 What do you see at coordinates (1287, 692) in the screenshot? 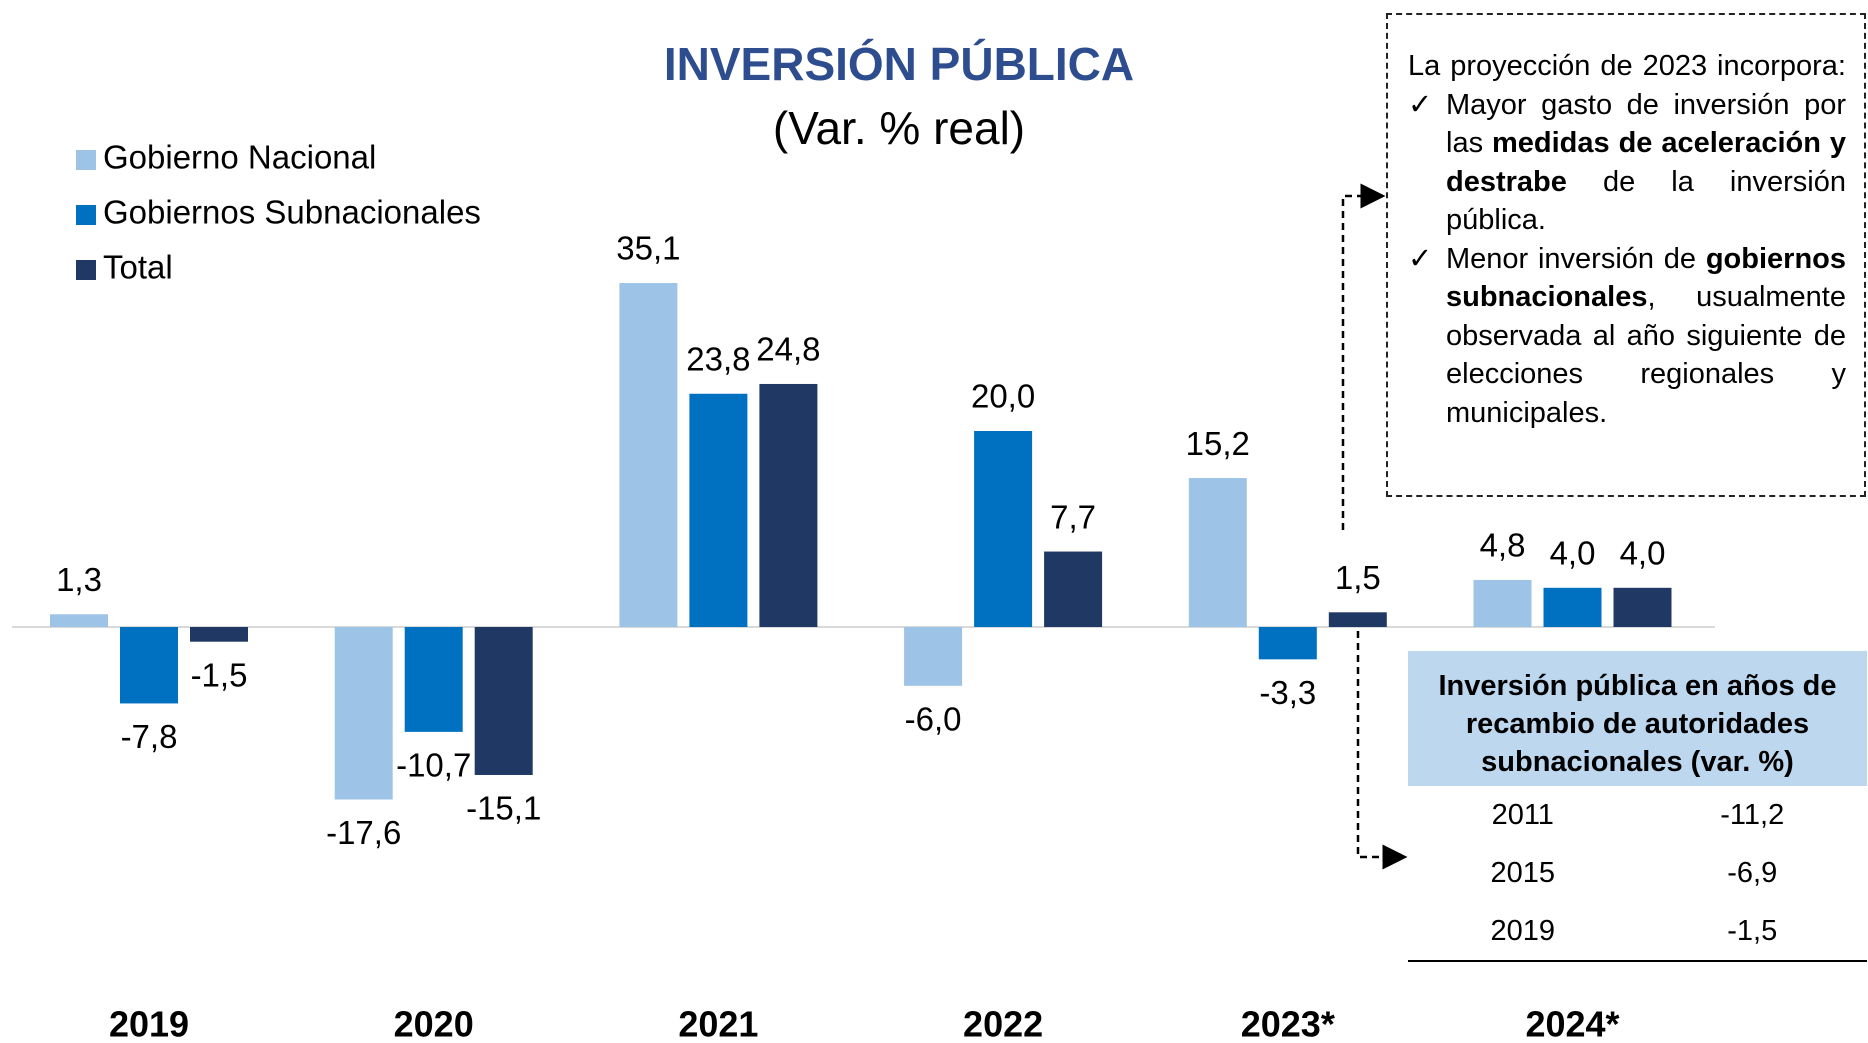
I see `data-label: -3,3` at bounding box center [1287, 692].